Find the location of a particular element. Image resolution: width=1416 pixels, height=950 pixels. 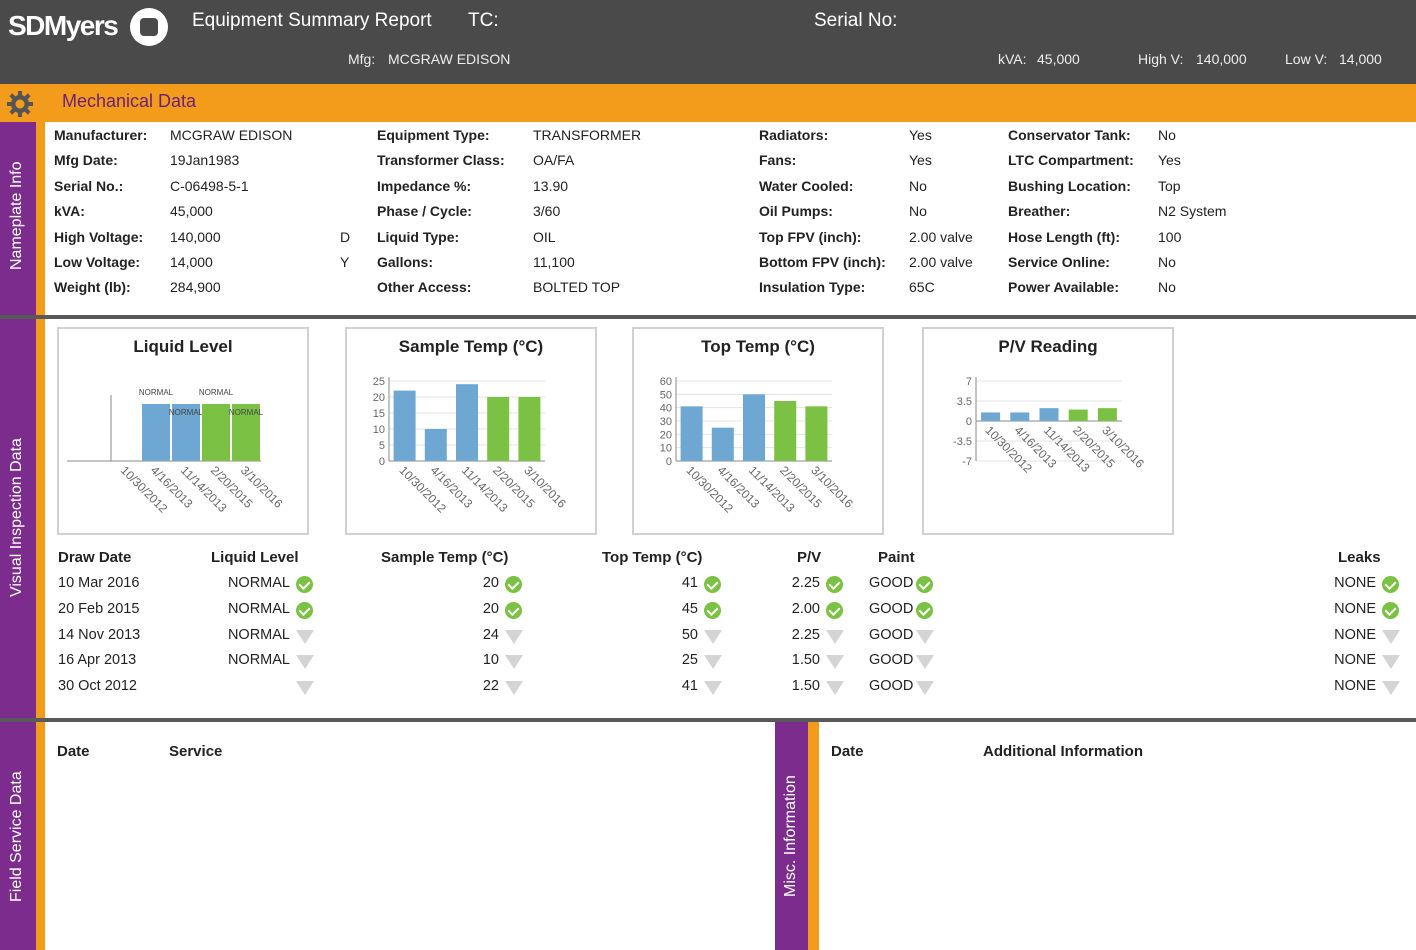

rail-field is located at coordinates (18, 836).